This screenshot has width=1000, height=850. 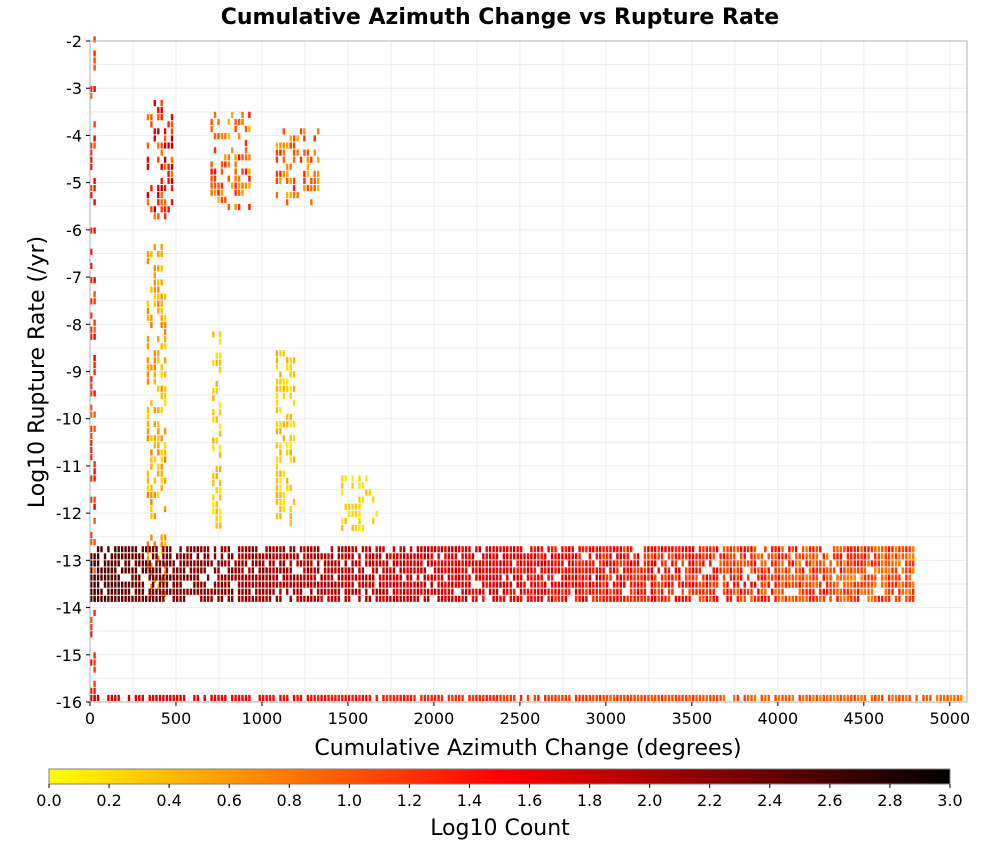 What do you see at coordinates (777, 718) in the screenshot?
I see `x-tick-label: 4000` at bounding box center [777, 718].